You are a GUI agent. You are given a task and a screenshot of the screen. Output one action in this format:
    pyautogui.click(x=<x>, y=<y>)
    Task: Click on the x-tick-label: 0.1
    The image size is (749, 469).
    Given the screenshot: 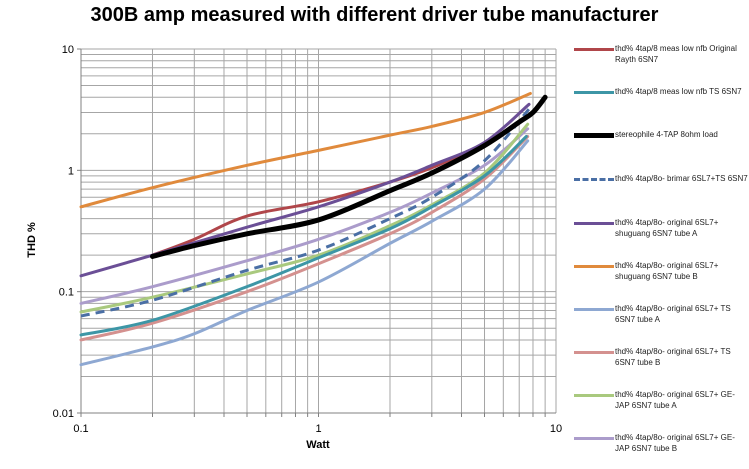 What is the action you would take?
    pyautogui.click(x=80, y=429)
    